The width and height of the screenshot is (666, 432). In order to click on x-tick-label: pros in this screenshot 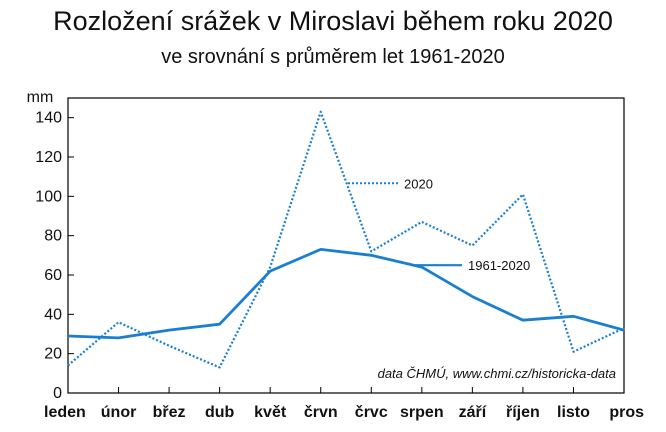, I will do `click(626, 412)`.